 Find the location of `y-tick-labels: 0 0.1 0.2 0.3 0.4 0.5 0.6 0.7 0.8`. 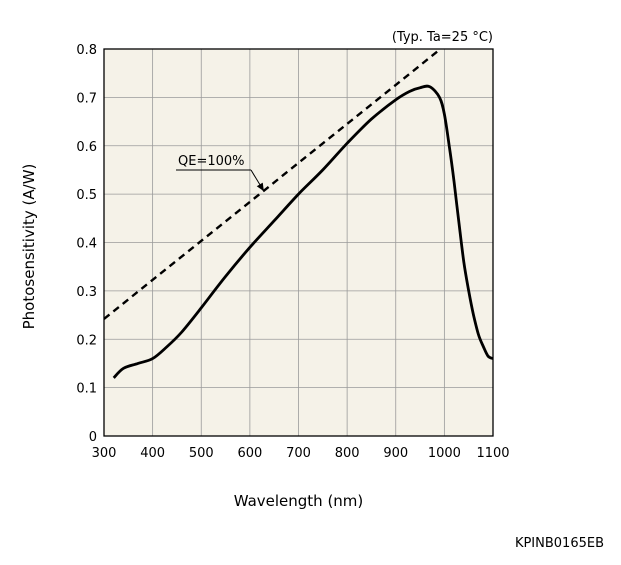

y-tick-labels: 0 0.1 0.2 0.3 0.4 0.5 0.6 0.7 0.8 is located at coordinates (86, 244).